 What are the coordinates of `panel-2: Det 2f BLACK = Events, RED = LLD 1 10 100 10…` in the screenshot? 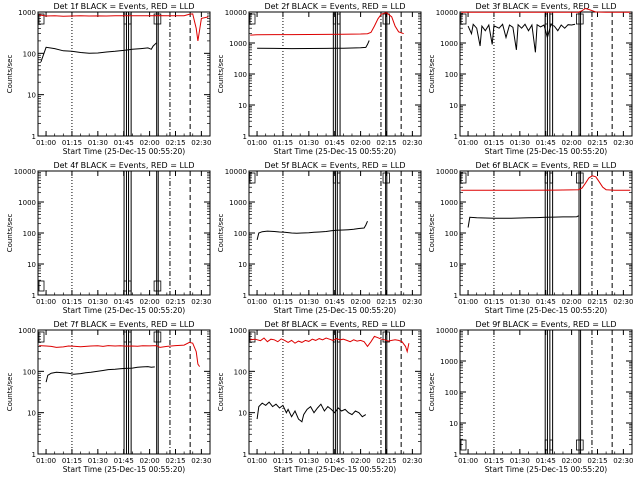 It's located at (319, 79).